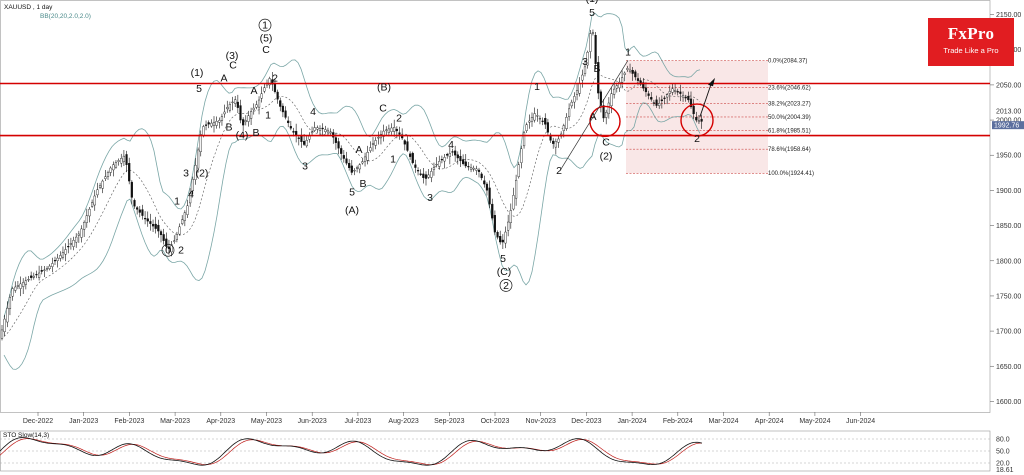 Image resolution: width=1024 pixels, height=475 pixels. What do you see at coordinates (449, 421) in the screenshot?
I see `x-tick-label: Sep-2023` at bounding box center [449, 421].